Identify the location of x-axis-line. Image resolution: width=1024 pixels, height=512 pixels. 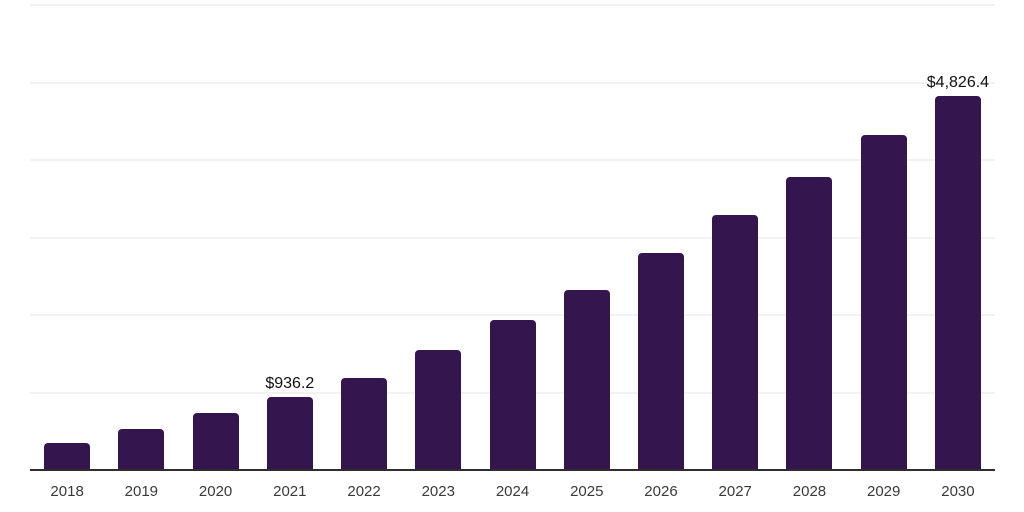
(512, 470).